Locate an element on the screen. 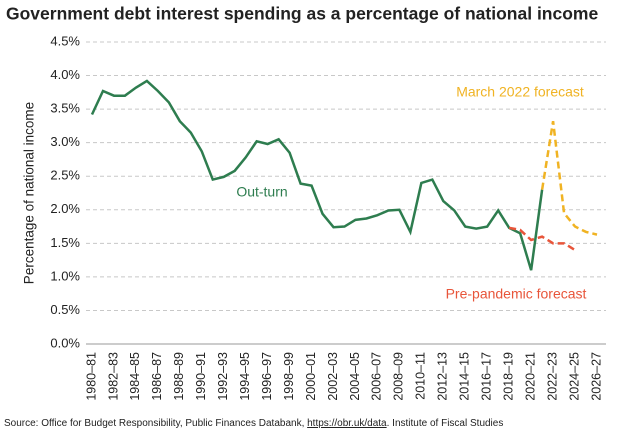 The width and height of the screenshot is (623, 436). x-tick-label: 2002–03 is located at coordinates (333, 376).